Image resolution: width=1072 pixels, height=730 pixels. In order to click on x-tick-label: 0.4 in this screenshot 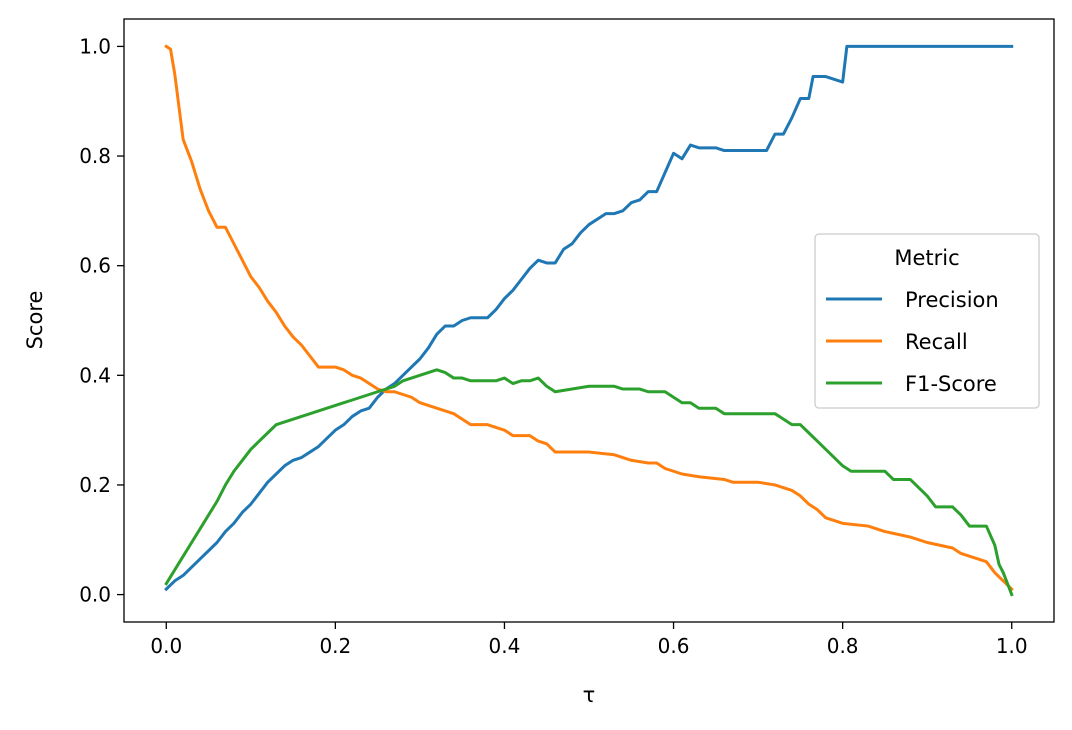, I will do `click(505, 646)`.